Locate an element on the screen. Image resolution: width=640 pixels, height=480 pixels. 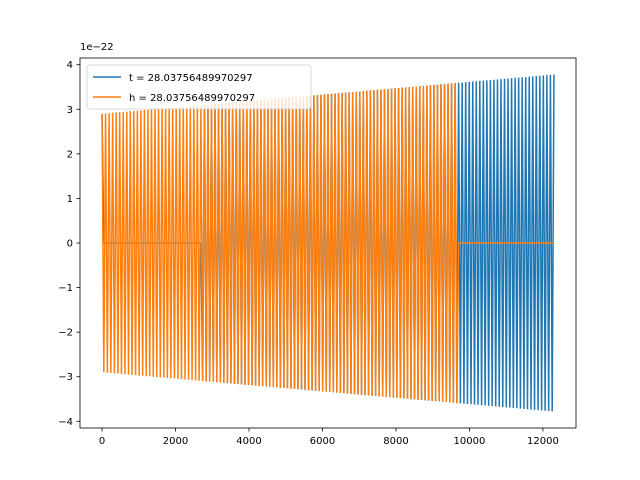
x-tick-label: 8000 is located at coordinates (395, 441).